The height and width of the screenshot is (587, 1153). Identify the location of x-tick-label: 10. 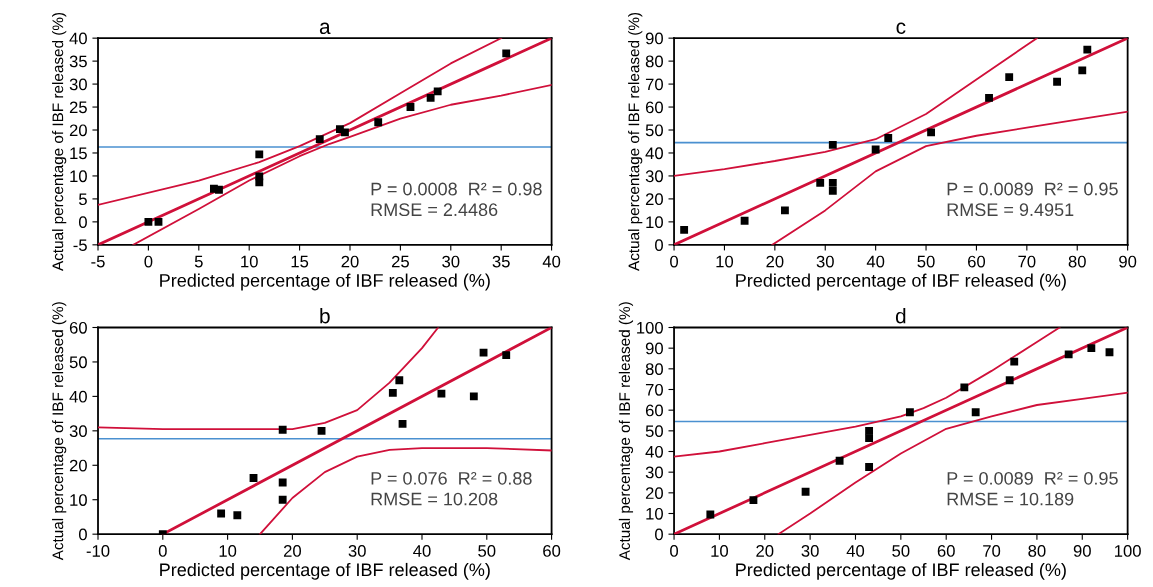
(228, 551).